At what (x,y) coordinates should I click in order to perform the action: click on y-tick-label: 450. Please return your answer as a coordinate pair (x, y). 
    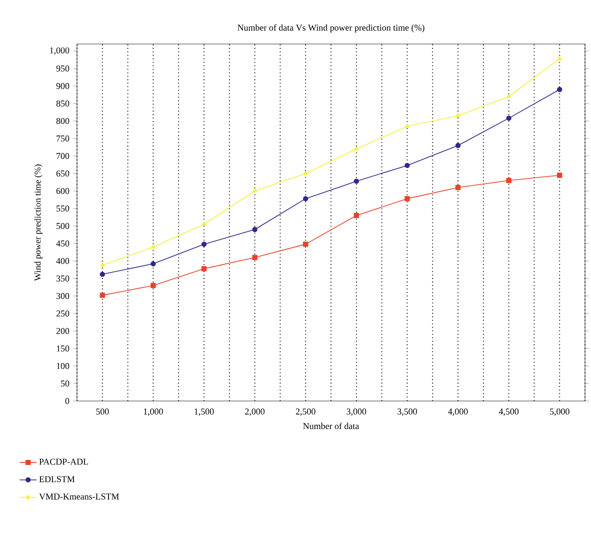
    Looking at the image, I should click on (63, 243).